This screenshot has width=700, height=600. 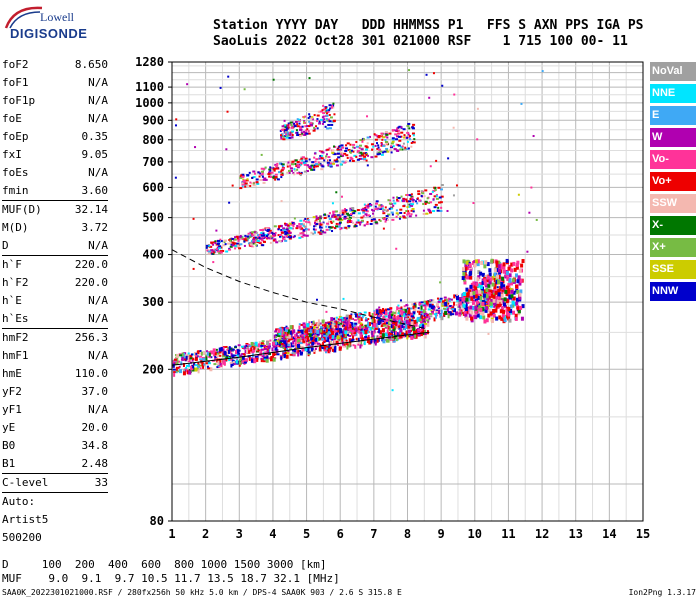 What do you see at coordinates (673, 203) in the screenshot?
I see `legend-ssw: SSW` at bounding box center [673, 203].